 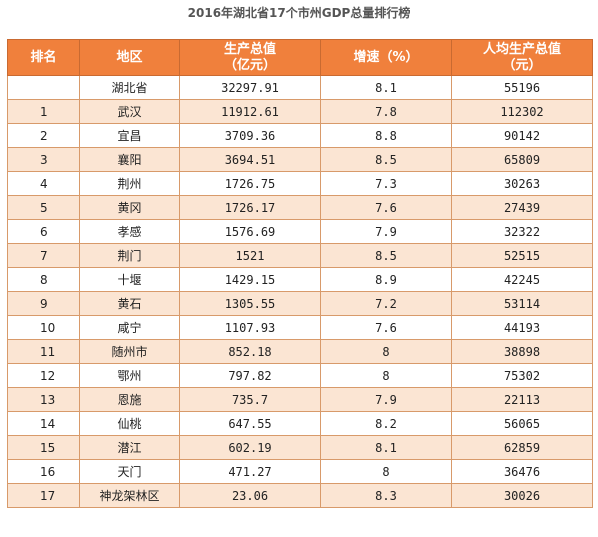 What do you see at coordinates (43, 111) in the screenshot?
I see `rank-cell: 1` at bounding box center [43, 111].